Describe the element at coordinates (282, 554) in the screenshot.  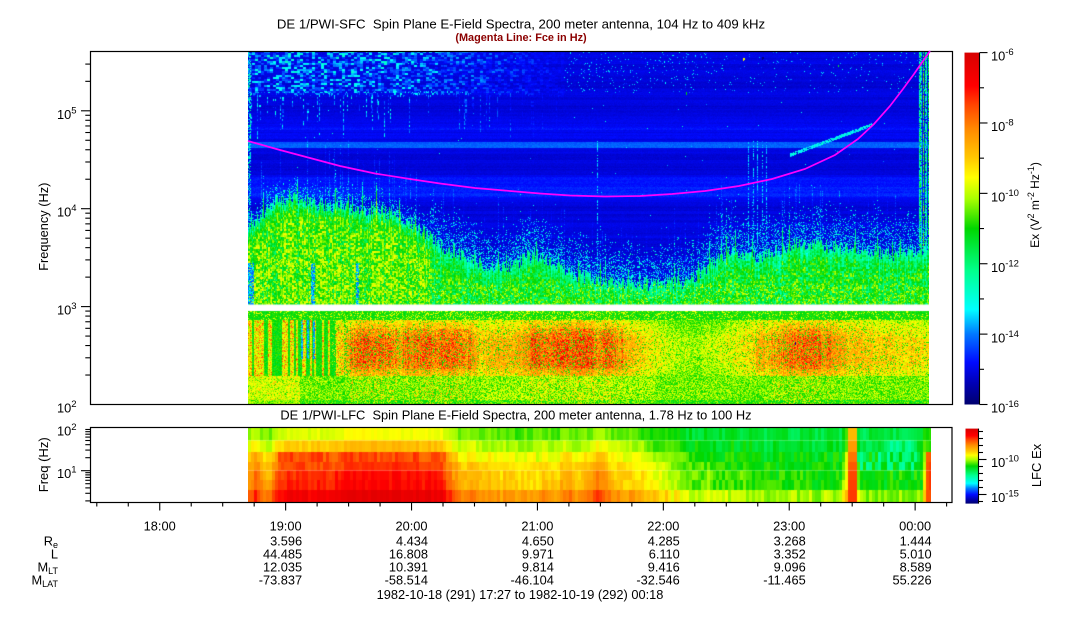
I see `svg-text: 44.485` at that location.